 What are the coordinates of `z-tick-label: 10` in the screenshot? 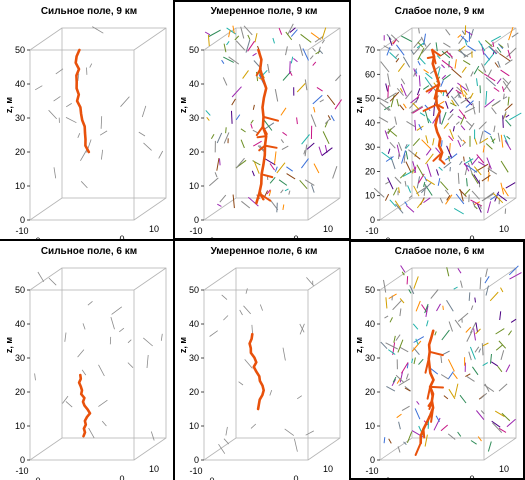 It's located at (194, 426).